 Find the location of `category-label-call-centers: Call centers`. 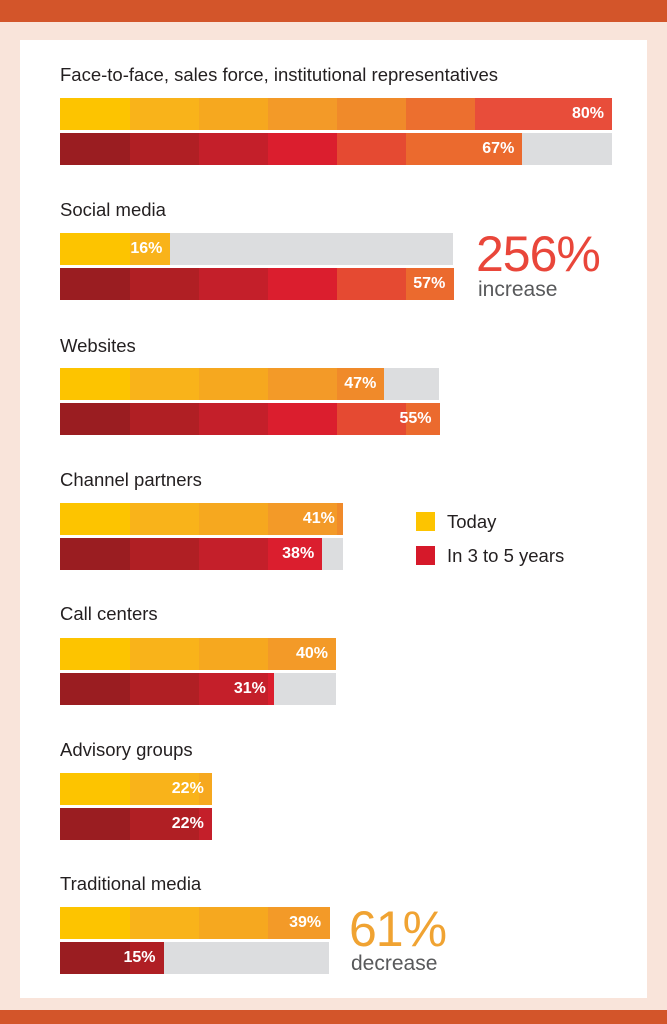

category-label-call-centers: Call centers is located at coordinates (109, 613).